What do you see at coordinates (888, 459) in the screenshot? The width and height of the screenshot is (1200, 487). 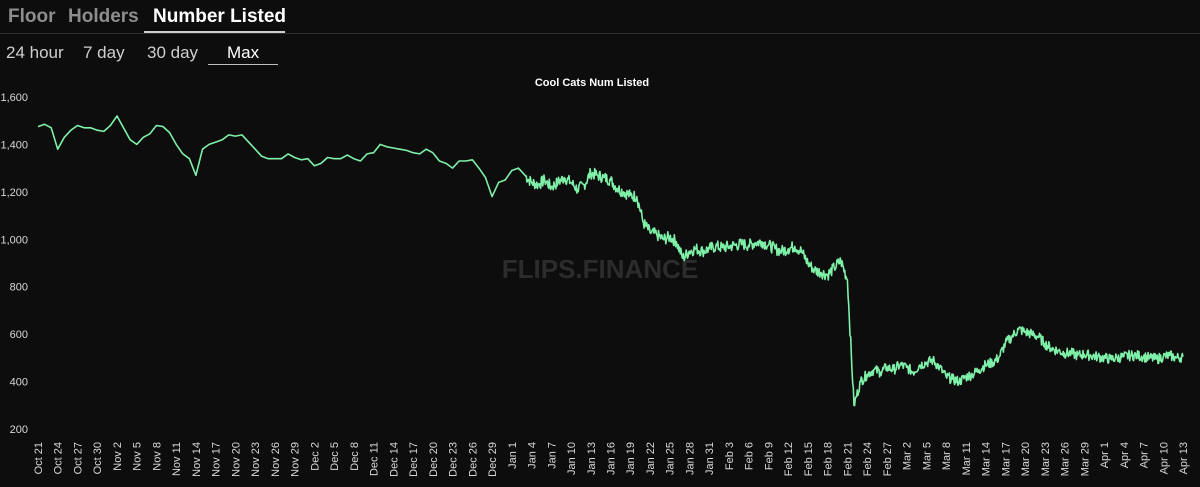 I see `x-tick-label: Feb 27` at bounding box center [888, 459].